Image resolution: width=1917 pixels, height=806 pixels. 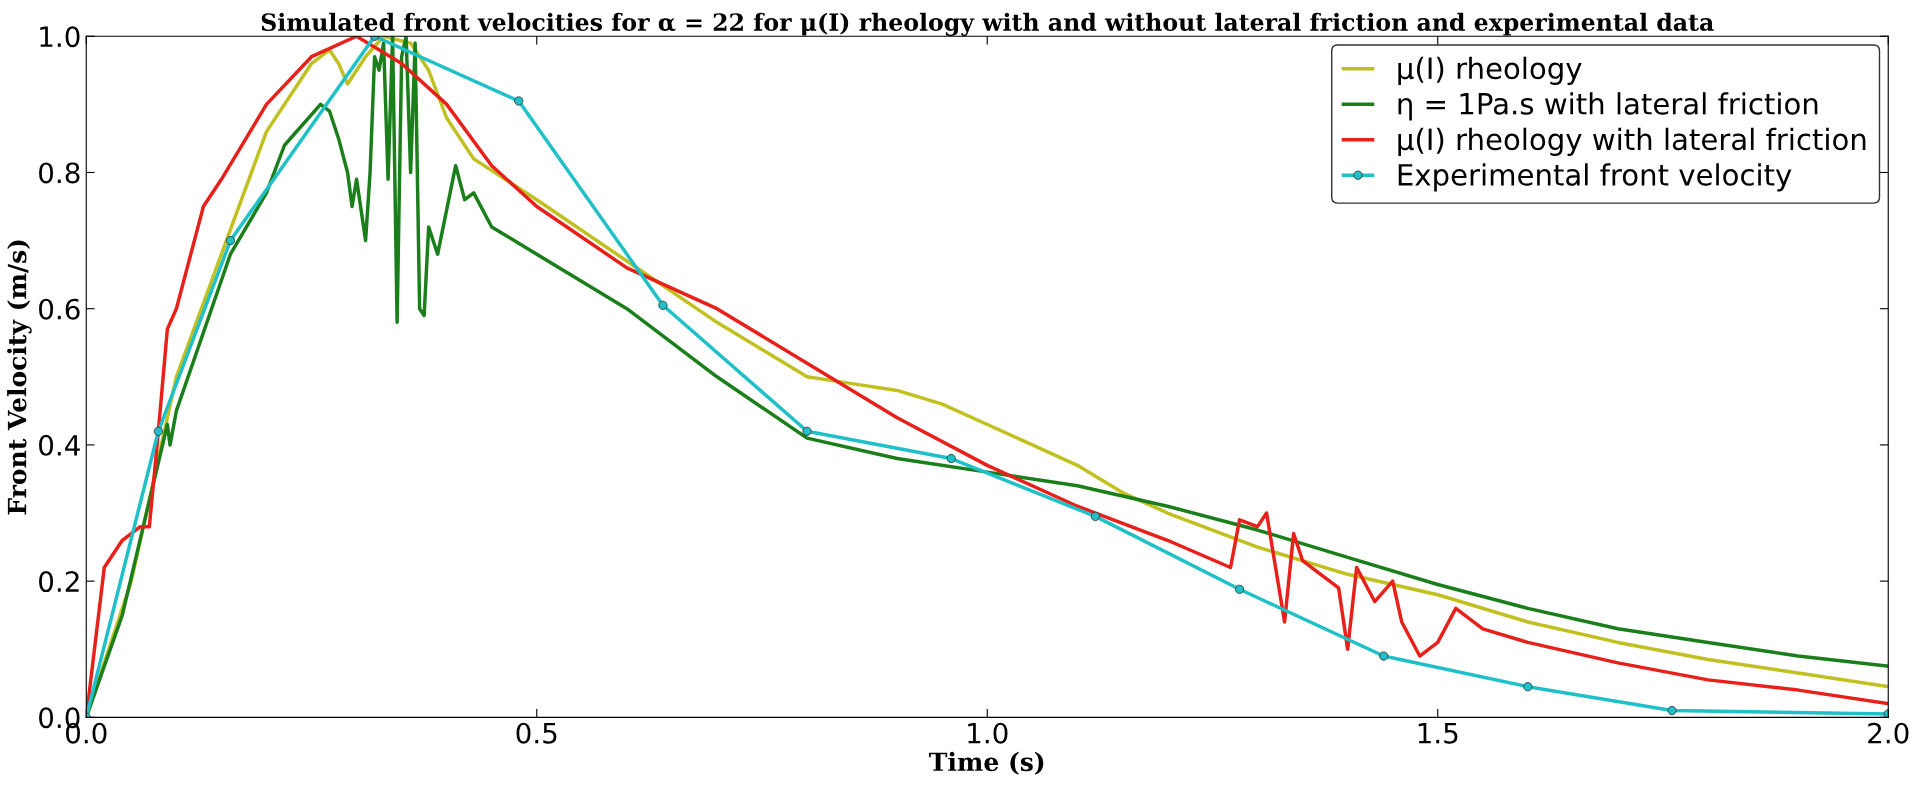 I want to click on y-tick-label: 0.6, so click(x=59, y=309).